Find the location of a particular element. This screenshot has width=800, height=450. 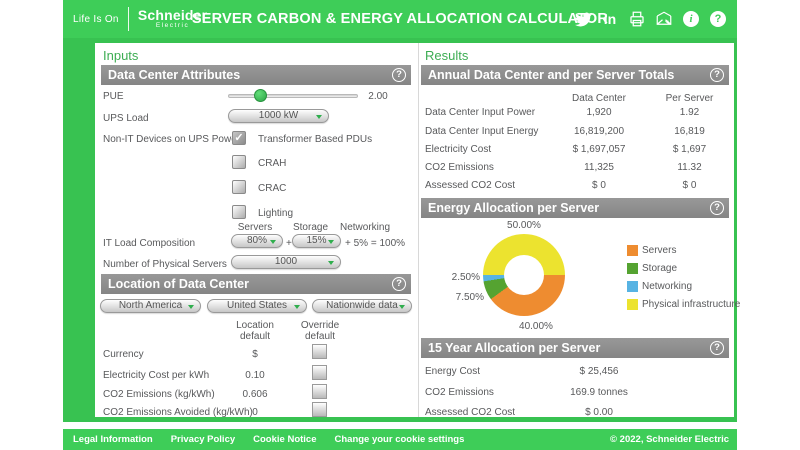

life-is-on-logo: Life Is On is located at coordinates (96, 19).